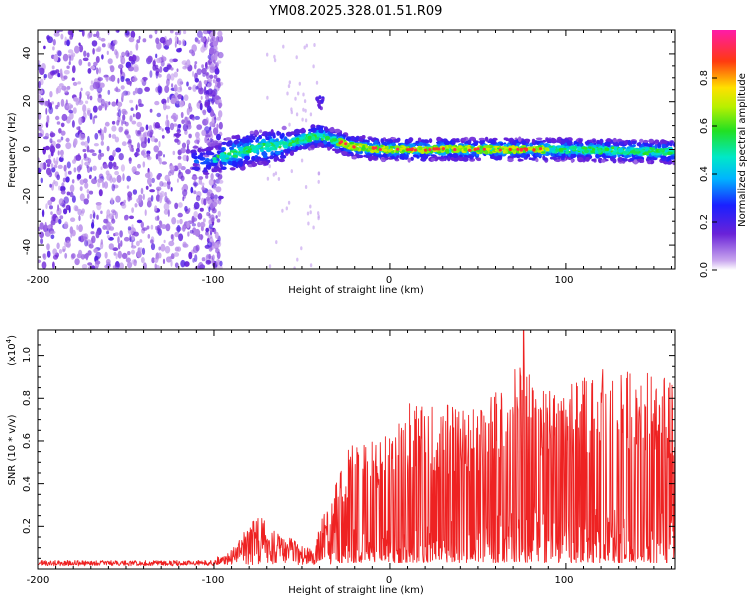 The height and width of the screenshot is (600, 750). What do you see at coordinates (12, 150) in the screenshot?
I see `spectrogram-ylabel: Frequency (Hz)` at bounding box center [12, 150].